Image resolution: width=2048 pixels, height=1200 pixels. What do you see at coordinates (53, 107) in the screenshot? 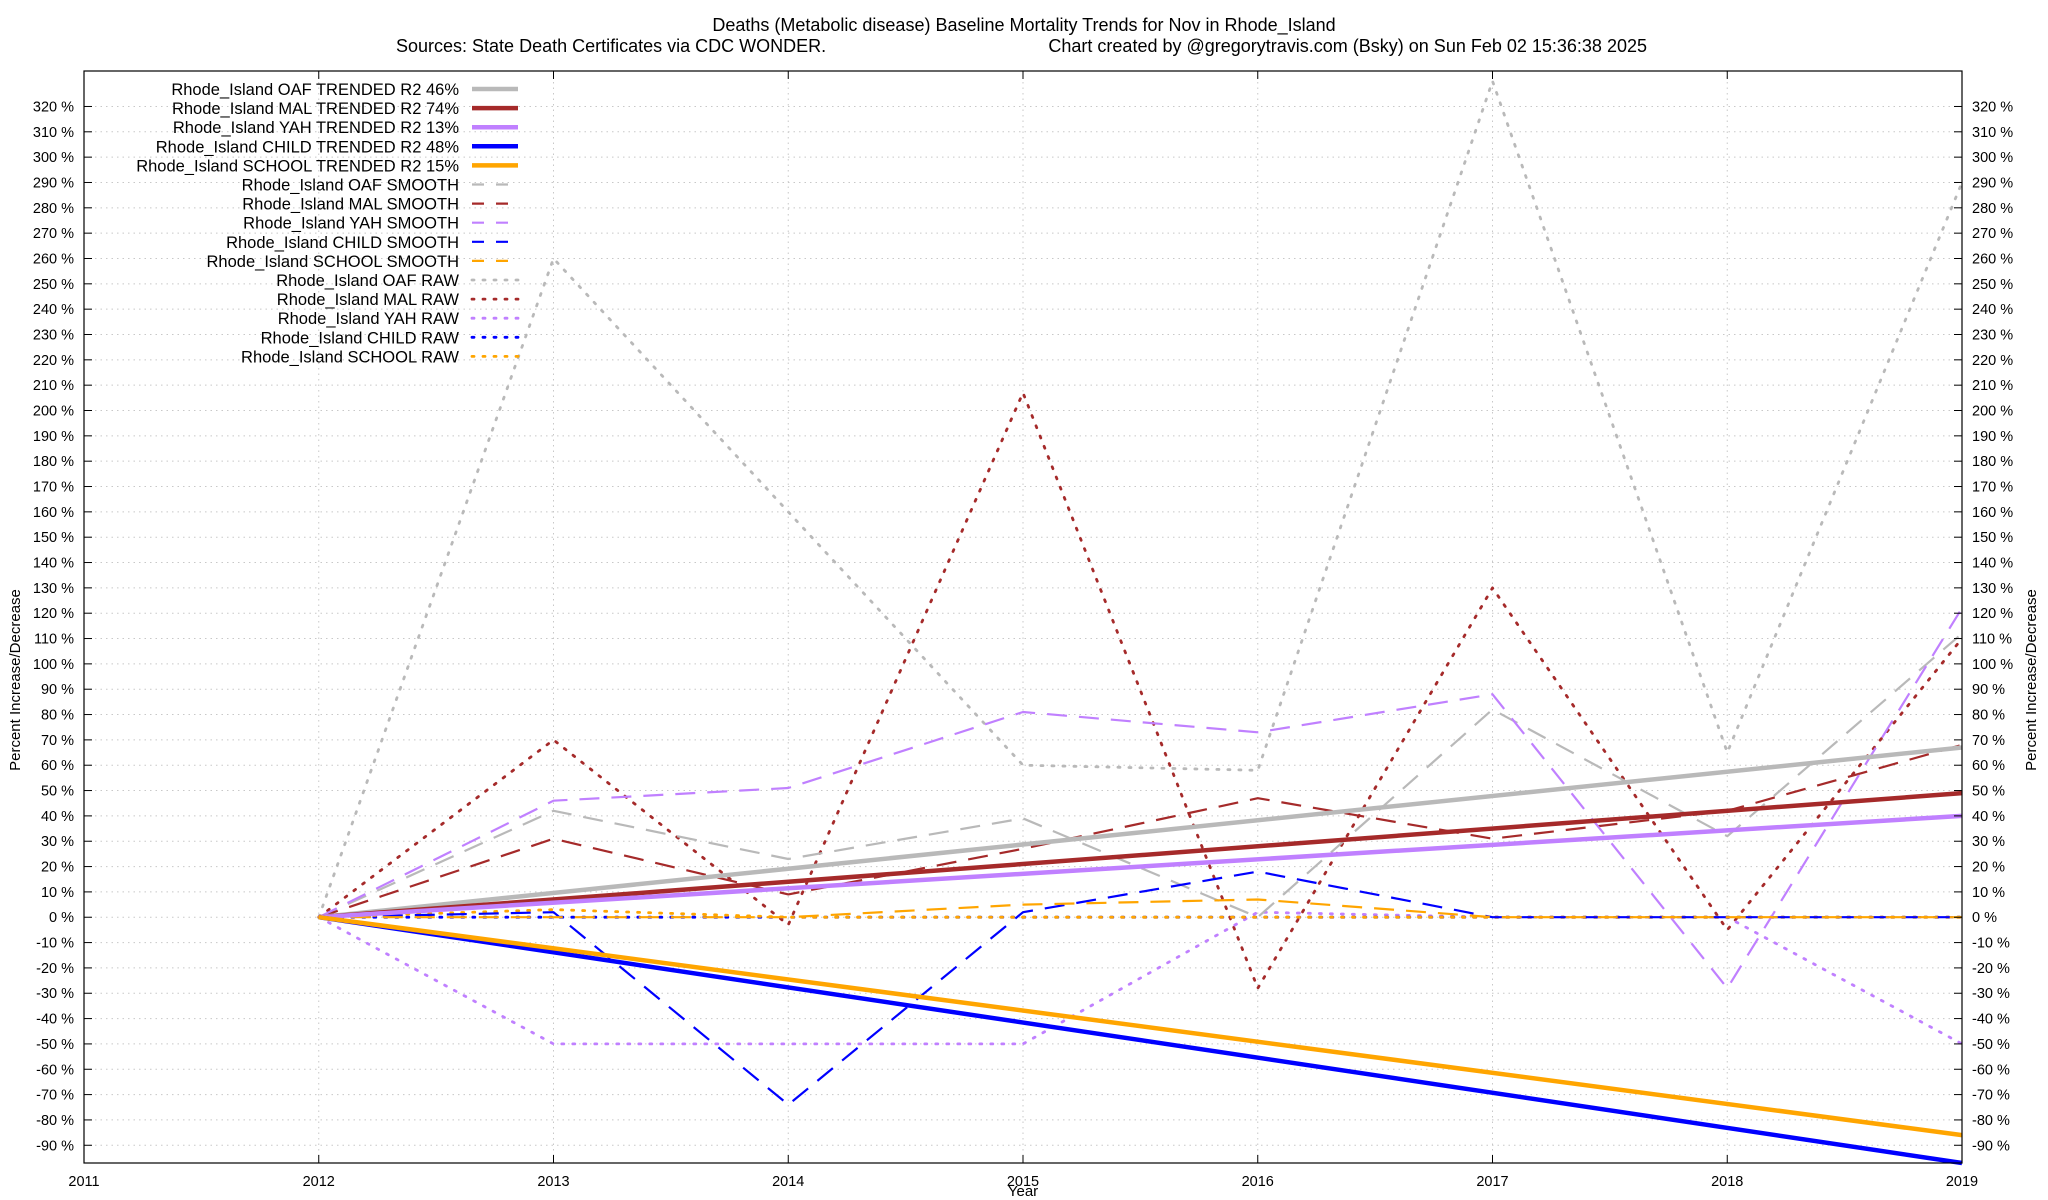
I see `y-tick-label: 320 %` at bounding box center [53, 107].